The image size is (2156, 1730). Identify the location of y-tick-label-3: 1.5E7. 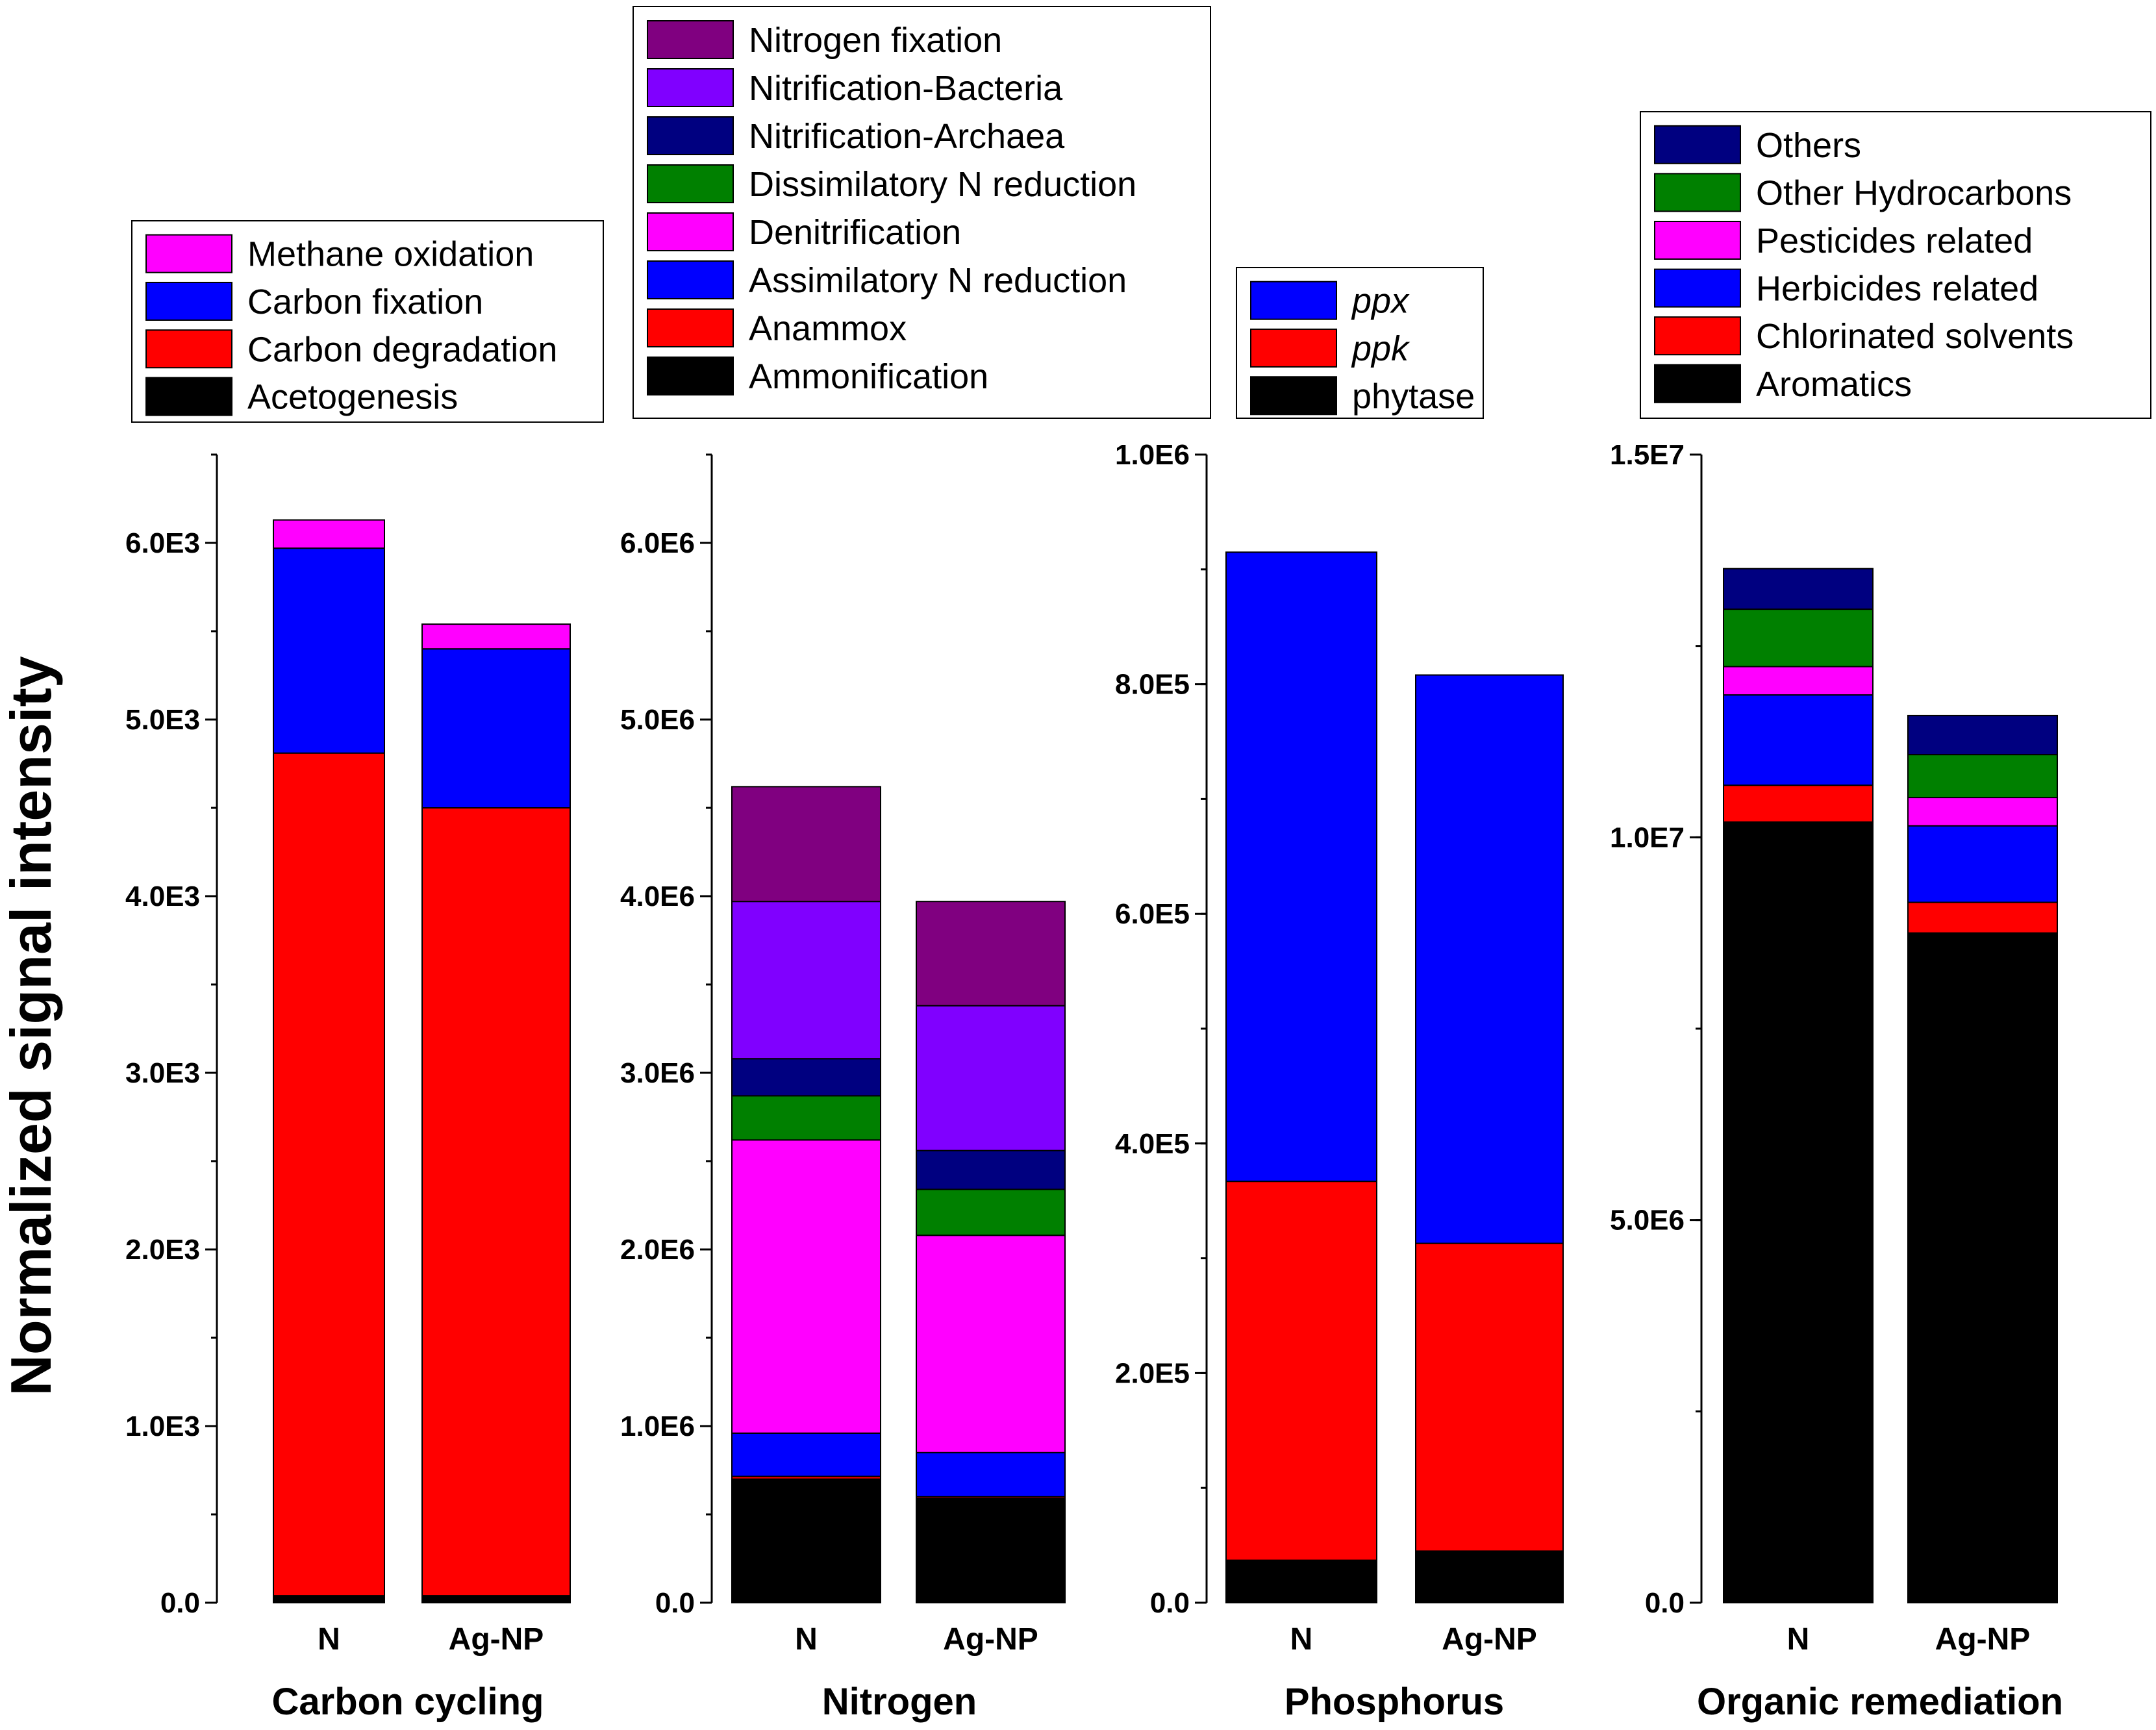
(1647, 455).